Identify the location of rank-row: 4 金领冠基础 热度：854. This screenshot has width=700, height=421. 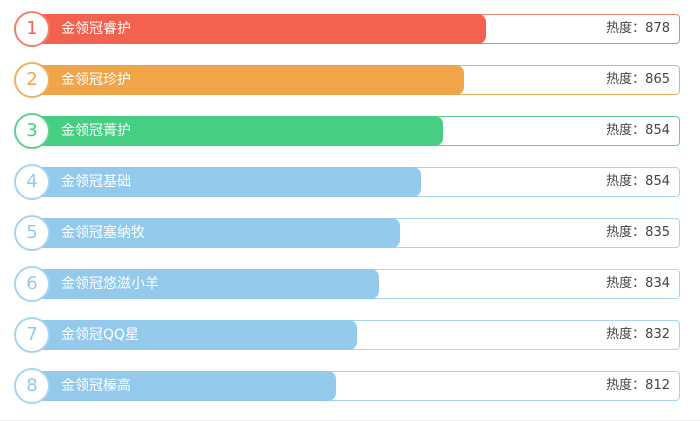
(349, 183).